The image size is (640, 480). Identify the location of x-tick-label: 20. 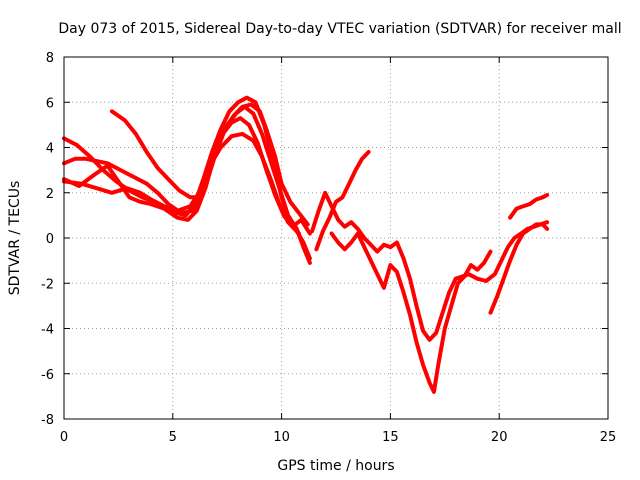
(499, 437).